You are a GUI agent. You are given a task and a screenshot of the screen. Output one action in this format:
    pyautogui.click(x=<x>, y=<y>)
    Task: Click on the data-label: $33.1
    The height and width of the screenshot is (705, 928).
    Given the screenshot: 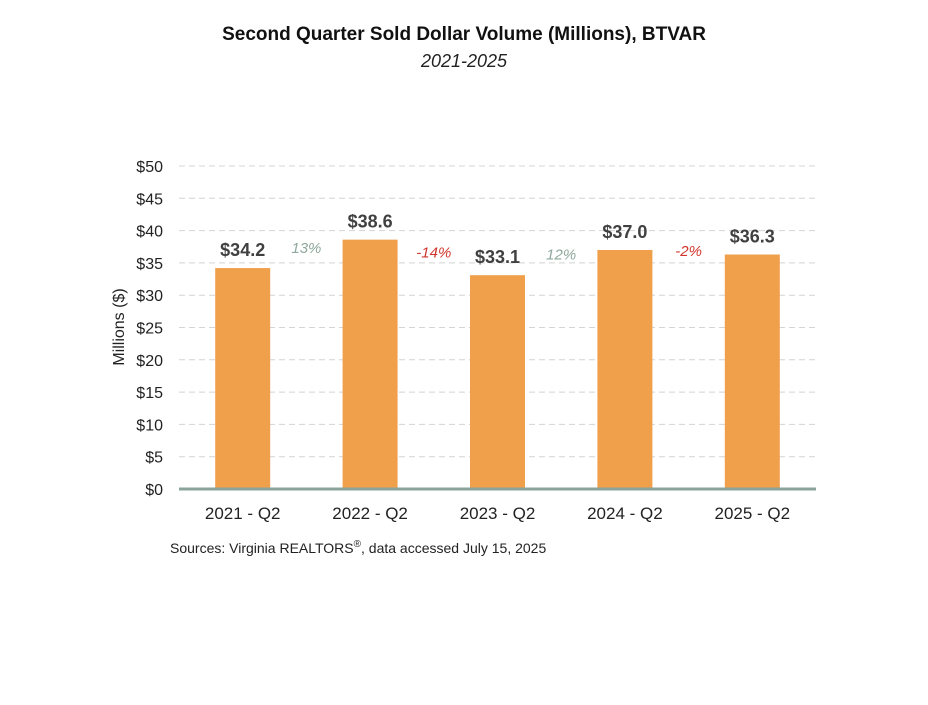 What is the action you would take?
    pyautogui.click(x=497, y=257)
    